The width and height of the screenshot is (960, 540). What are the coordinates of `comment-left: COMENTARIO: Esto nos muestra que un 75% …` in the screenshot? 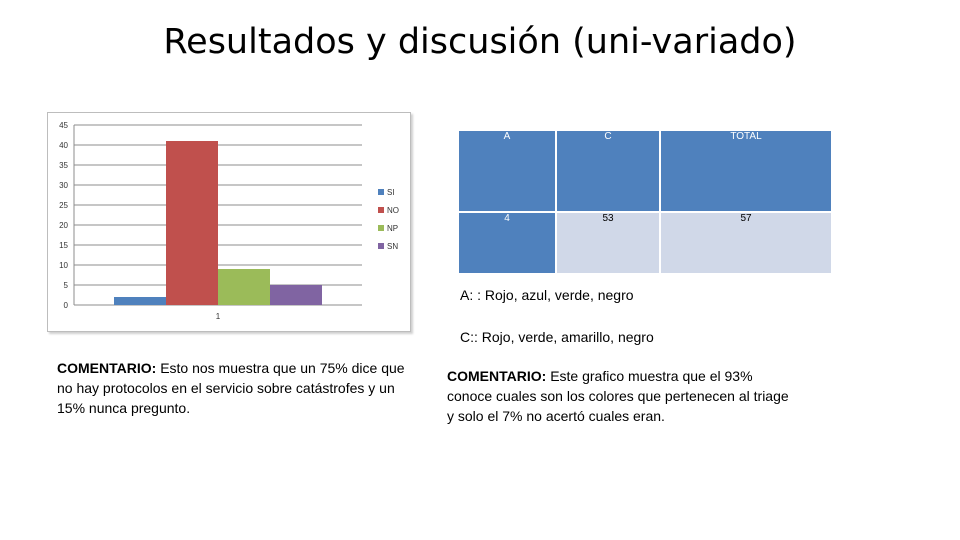 It's located at (232, 388).